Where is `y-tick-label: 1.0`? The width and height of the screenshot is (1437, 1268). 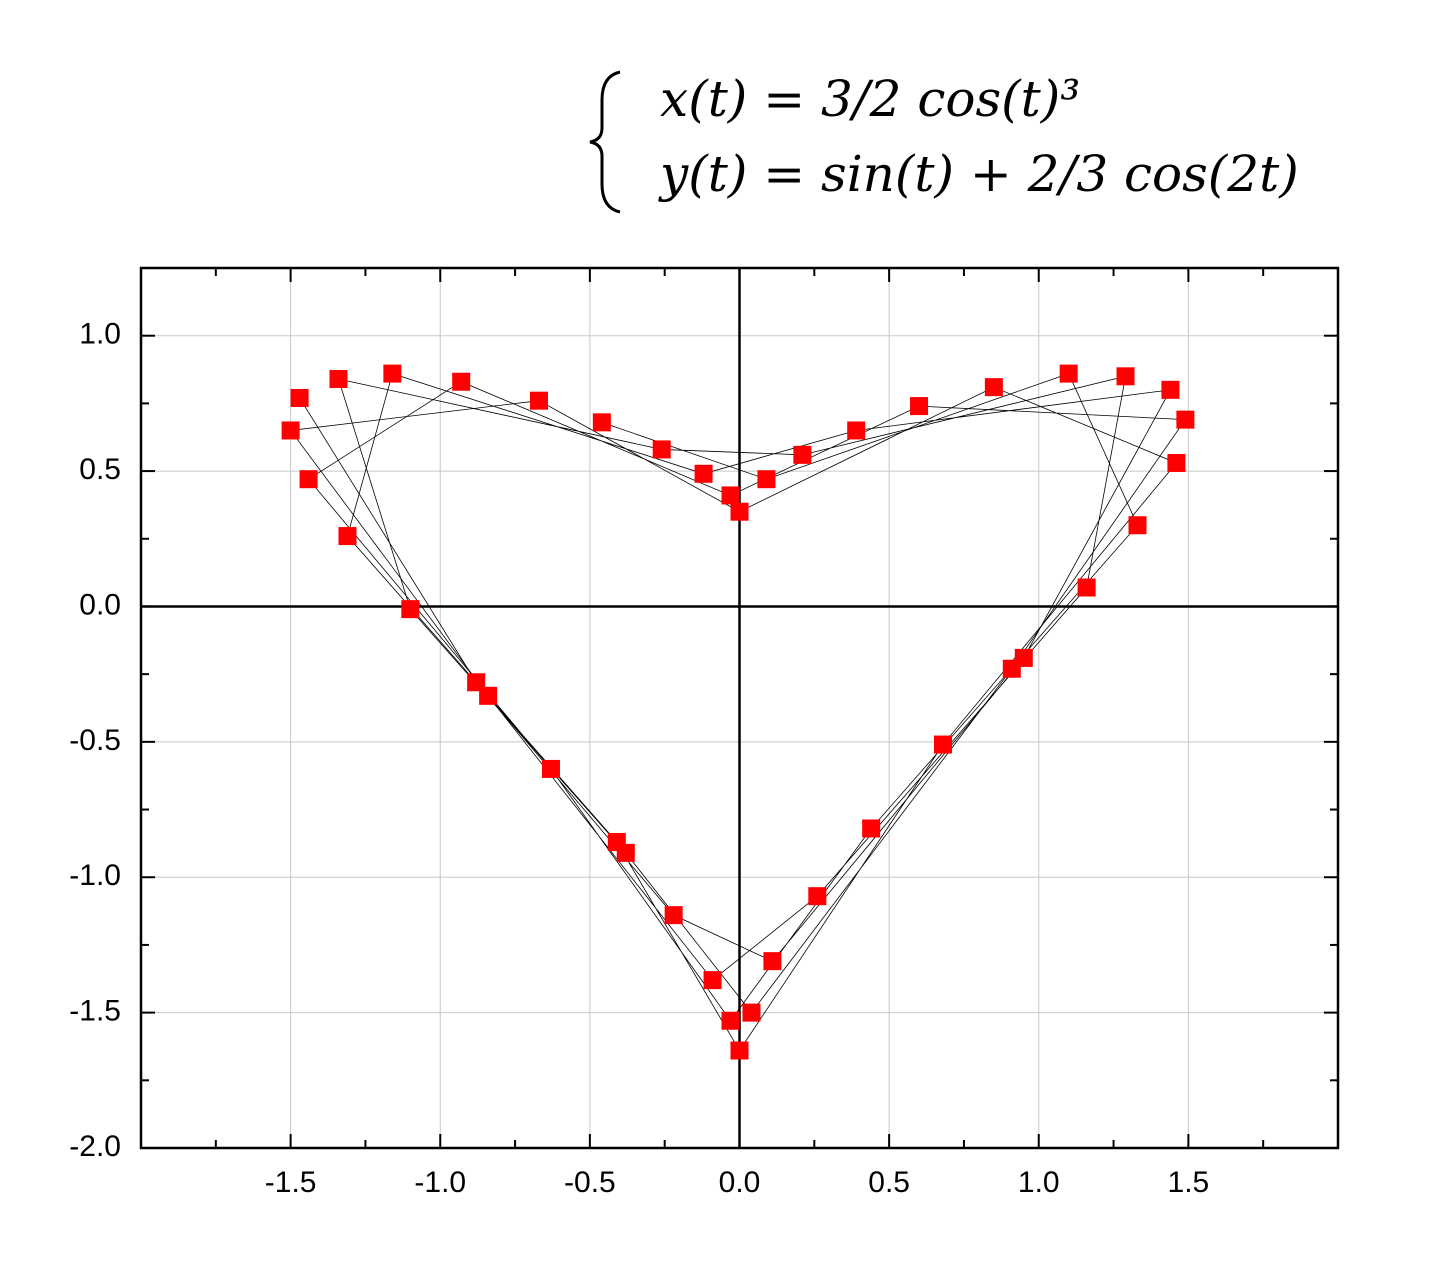 y-tick-label: 1.0 is located at coordinates (100, 334).